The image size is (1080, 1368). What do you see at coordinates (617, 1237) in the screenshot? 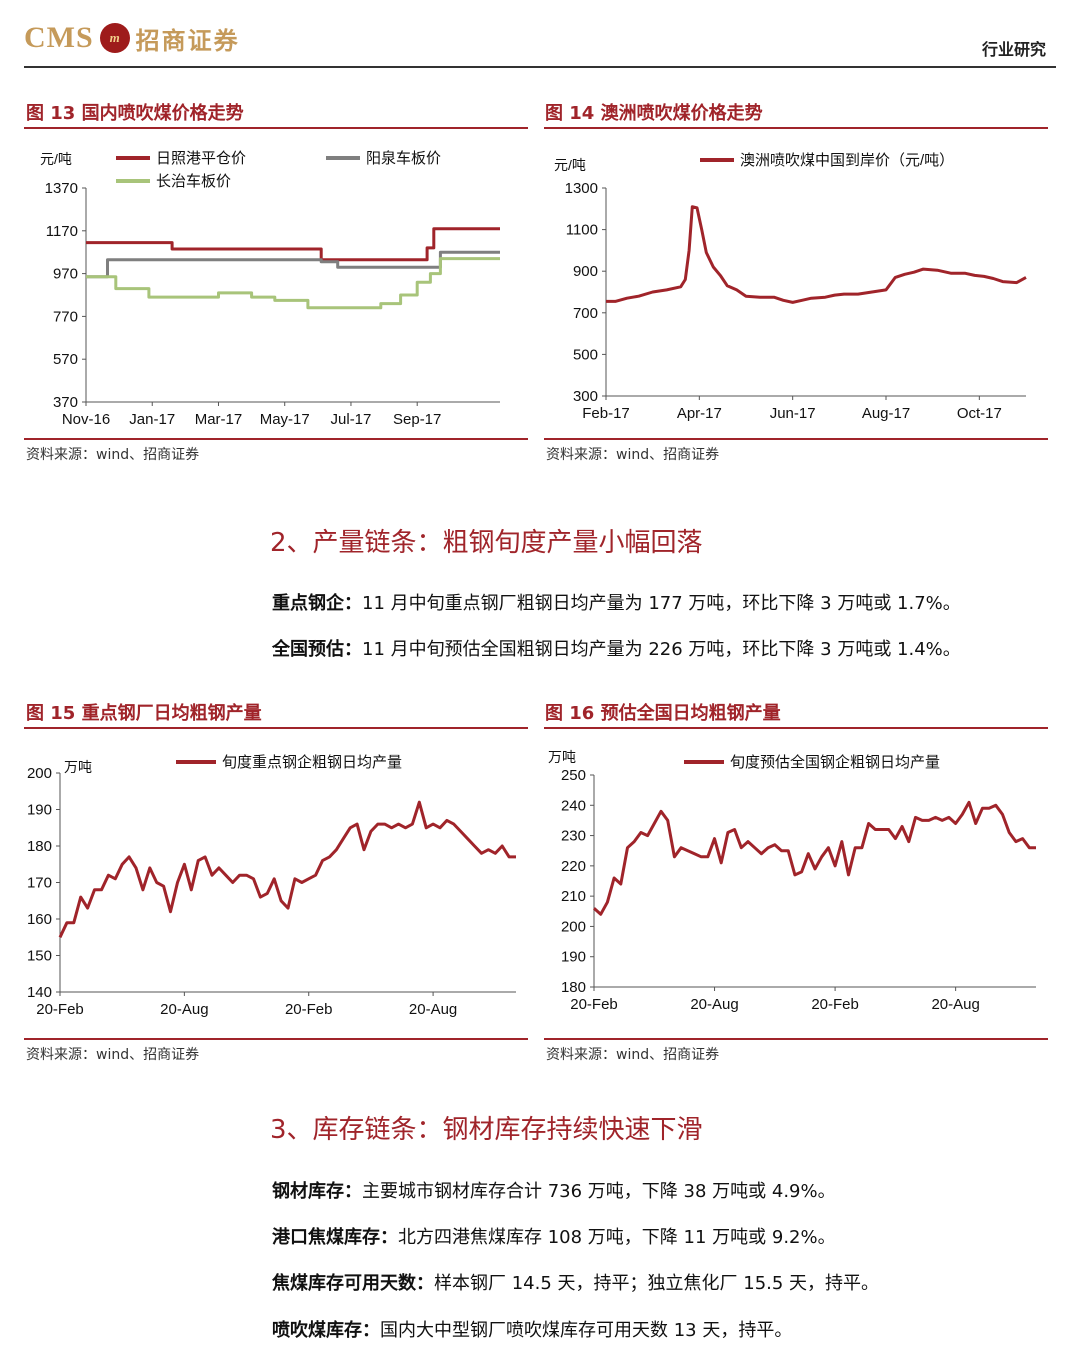
I see `item-text: 北方四港焦煤库存 108 万吨，下降 11 万吨或 9.2%。` at bounding box center [617, 1237].